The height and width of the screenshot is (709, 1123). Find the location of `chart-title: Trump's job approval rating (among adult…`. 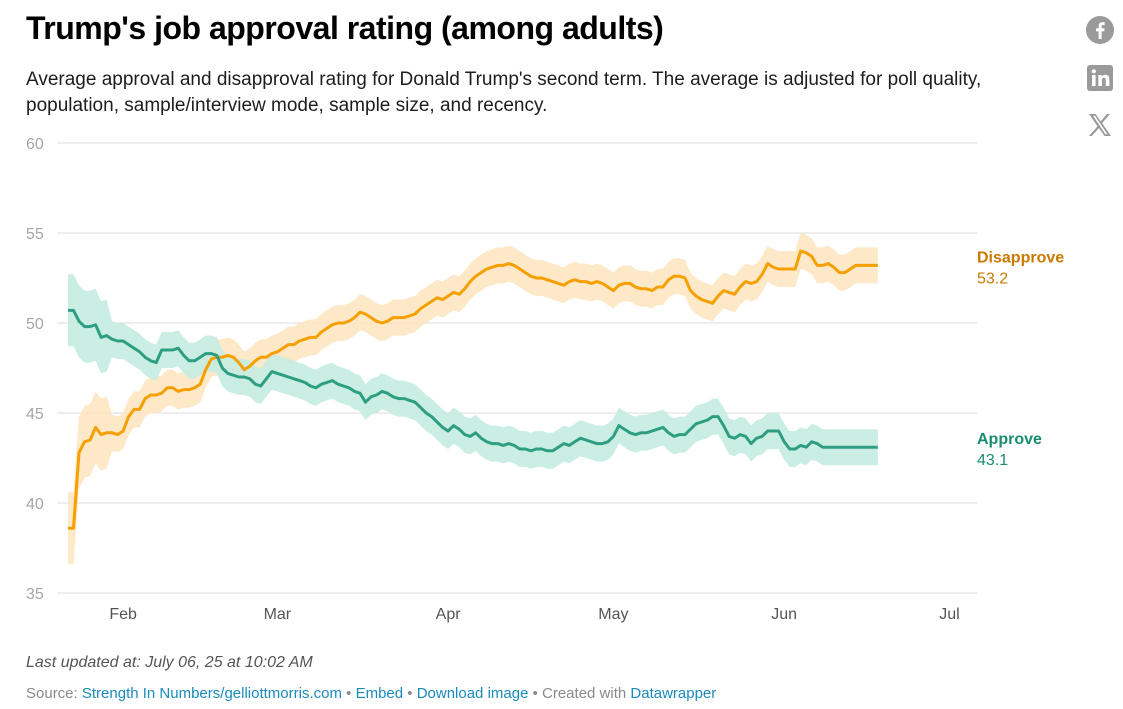

chart-title: Trump's job approval rating (among adult… is located at coordinates (345, 28).